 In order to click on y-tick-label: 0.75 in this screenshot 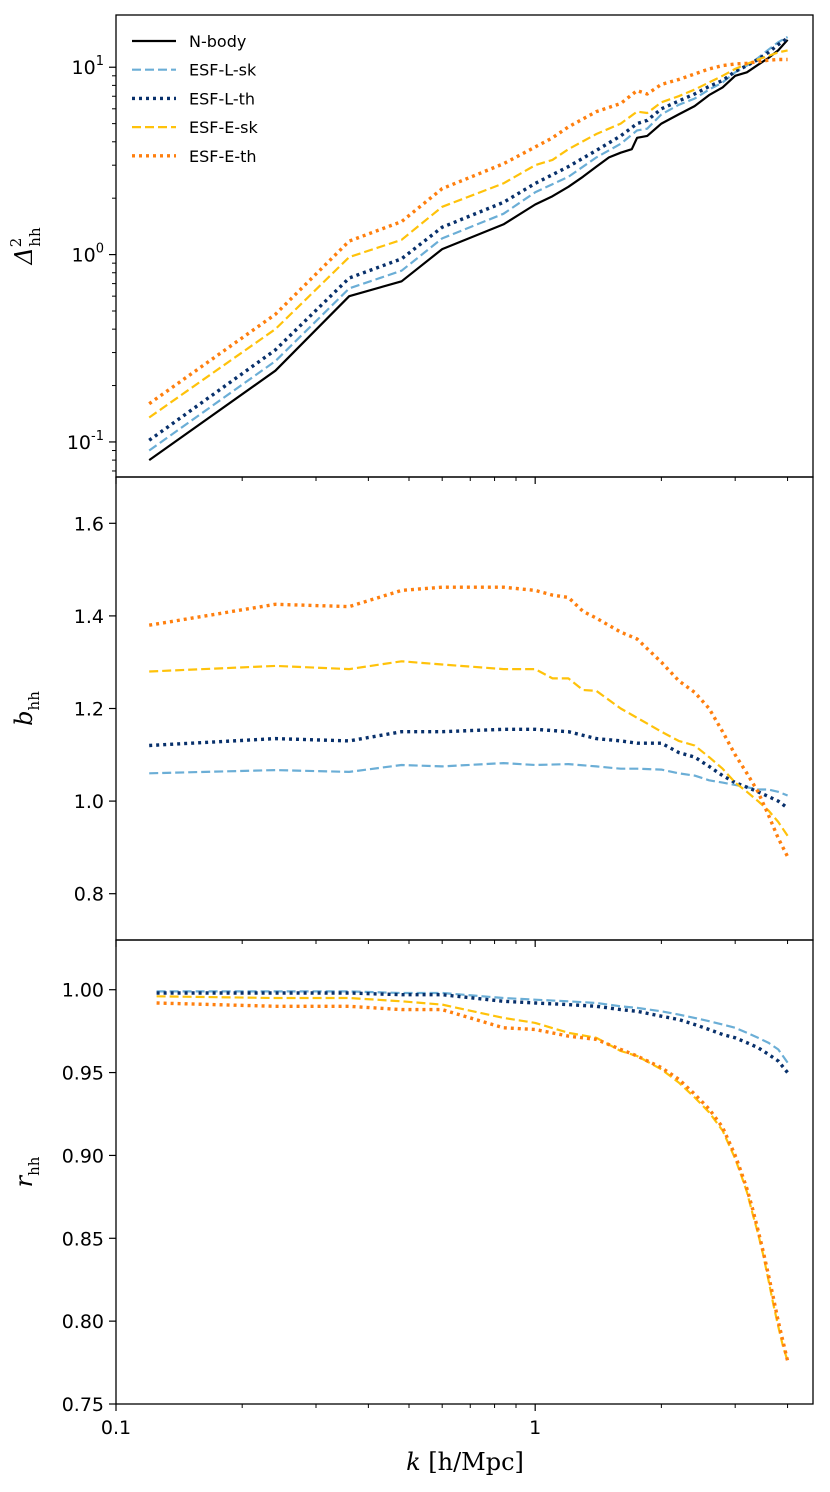, I will do `click(83, 1405)`.